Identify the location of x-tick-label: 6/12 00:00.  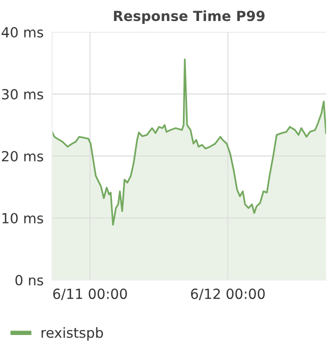
(228, 294).